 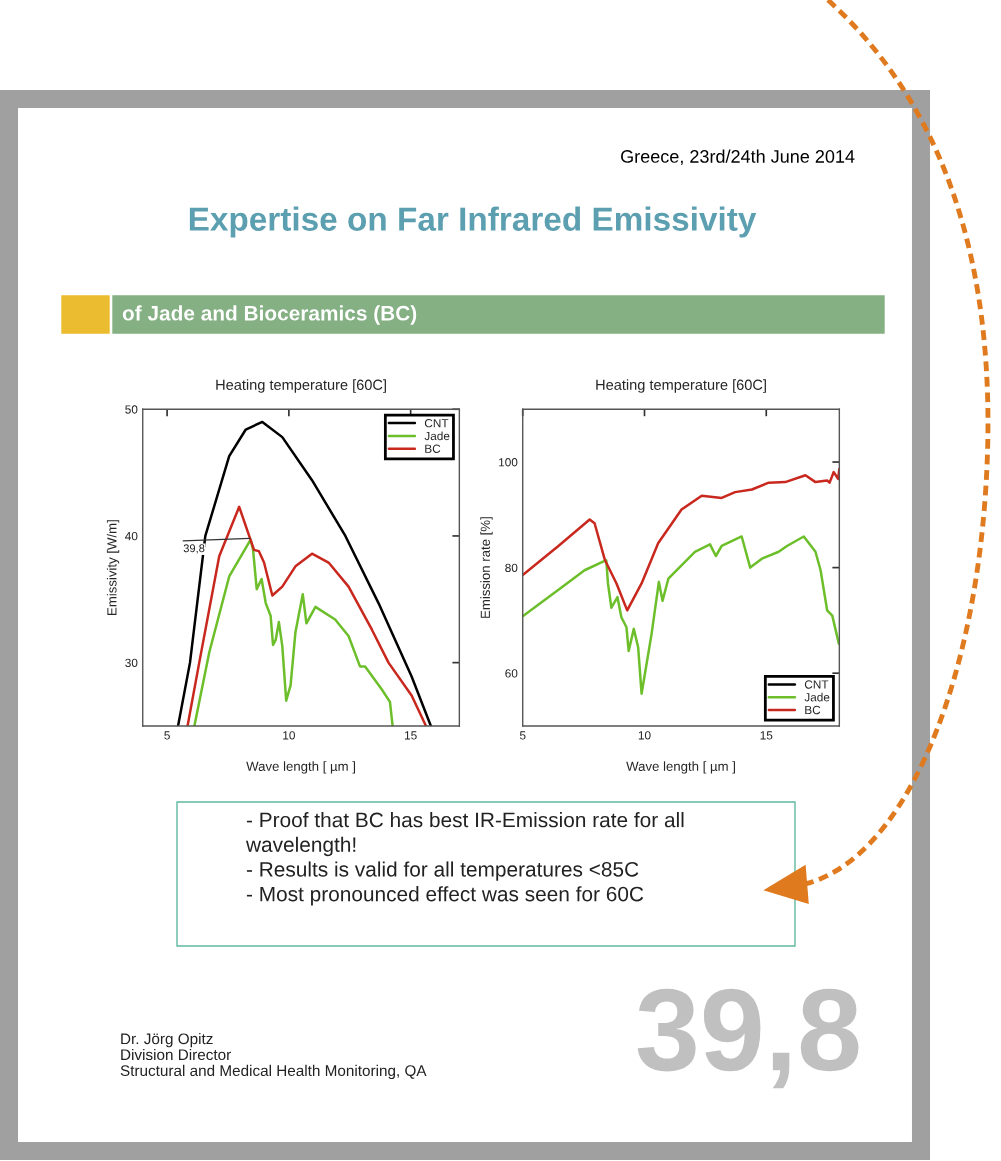 What do you see at coordinates (131, 663) in the screenshot?
I see `y-tick-label: 30` at bounding box center [131, 663].